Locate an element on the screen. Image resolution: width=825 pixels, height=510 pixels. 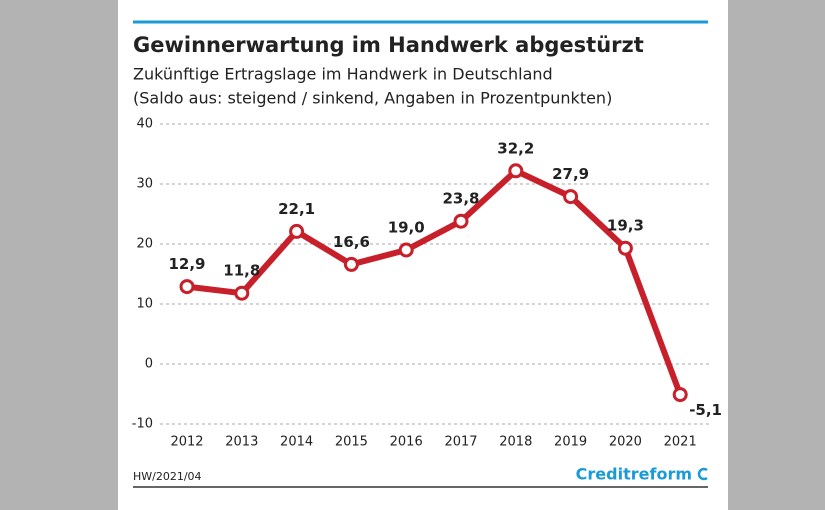
value-label: 27,9 is located at coordinates (570, 174).